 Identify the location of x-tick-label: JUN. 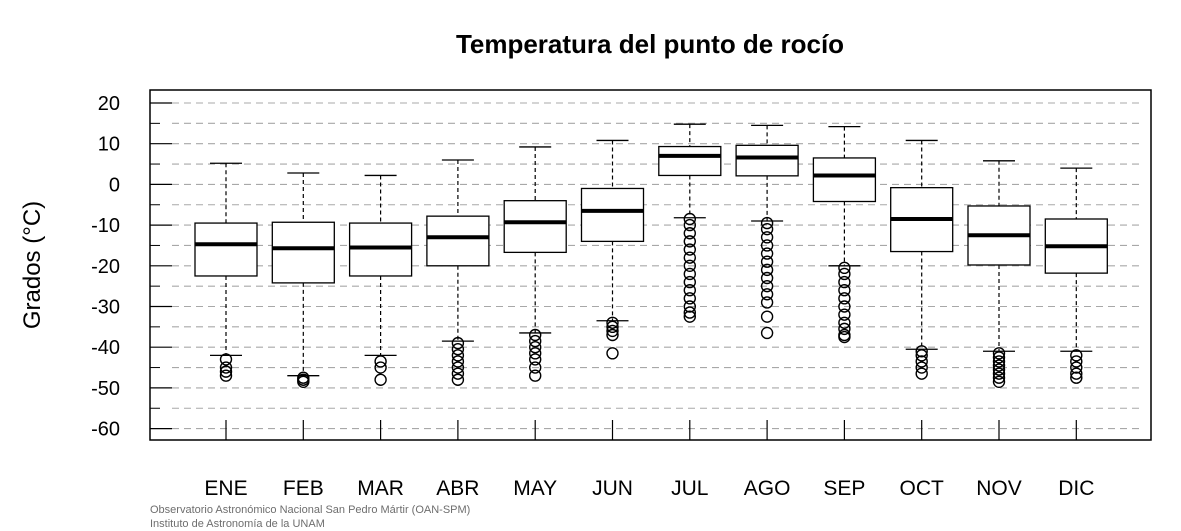
(612, 488).